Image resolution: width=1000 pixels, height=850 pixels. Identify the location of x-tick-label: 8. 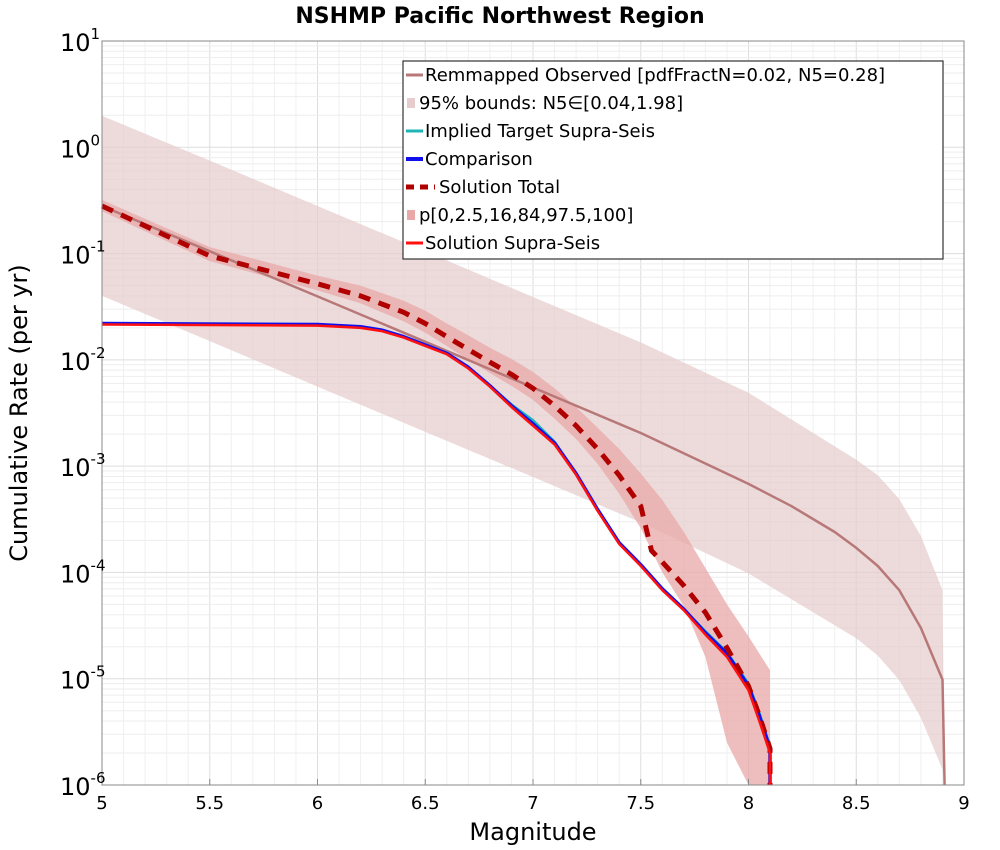
(748, 803).